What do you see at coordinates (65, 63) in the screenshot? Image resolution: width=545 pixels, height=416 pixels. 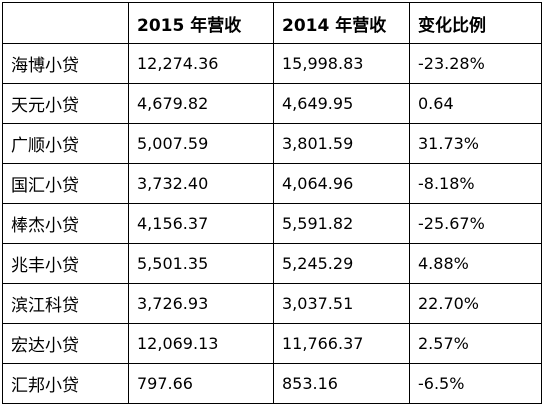 I see `company-name: 海博小贷` at bounding box center [65, 63].